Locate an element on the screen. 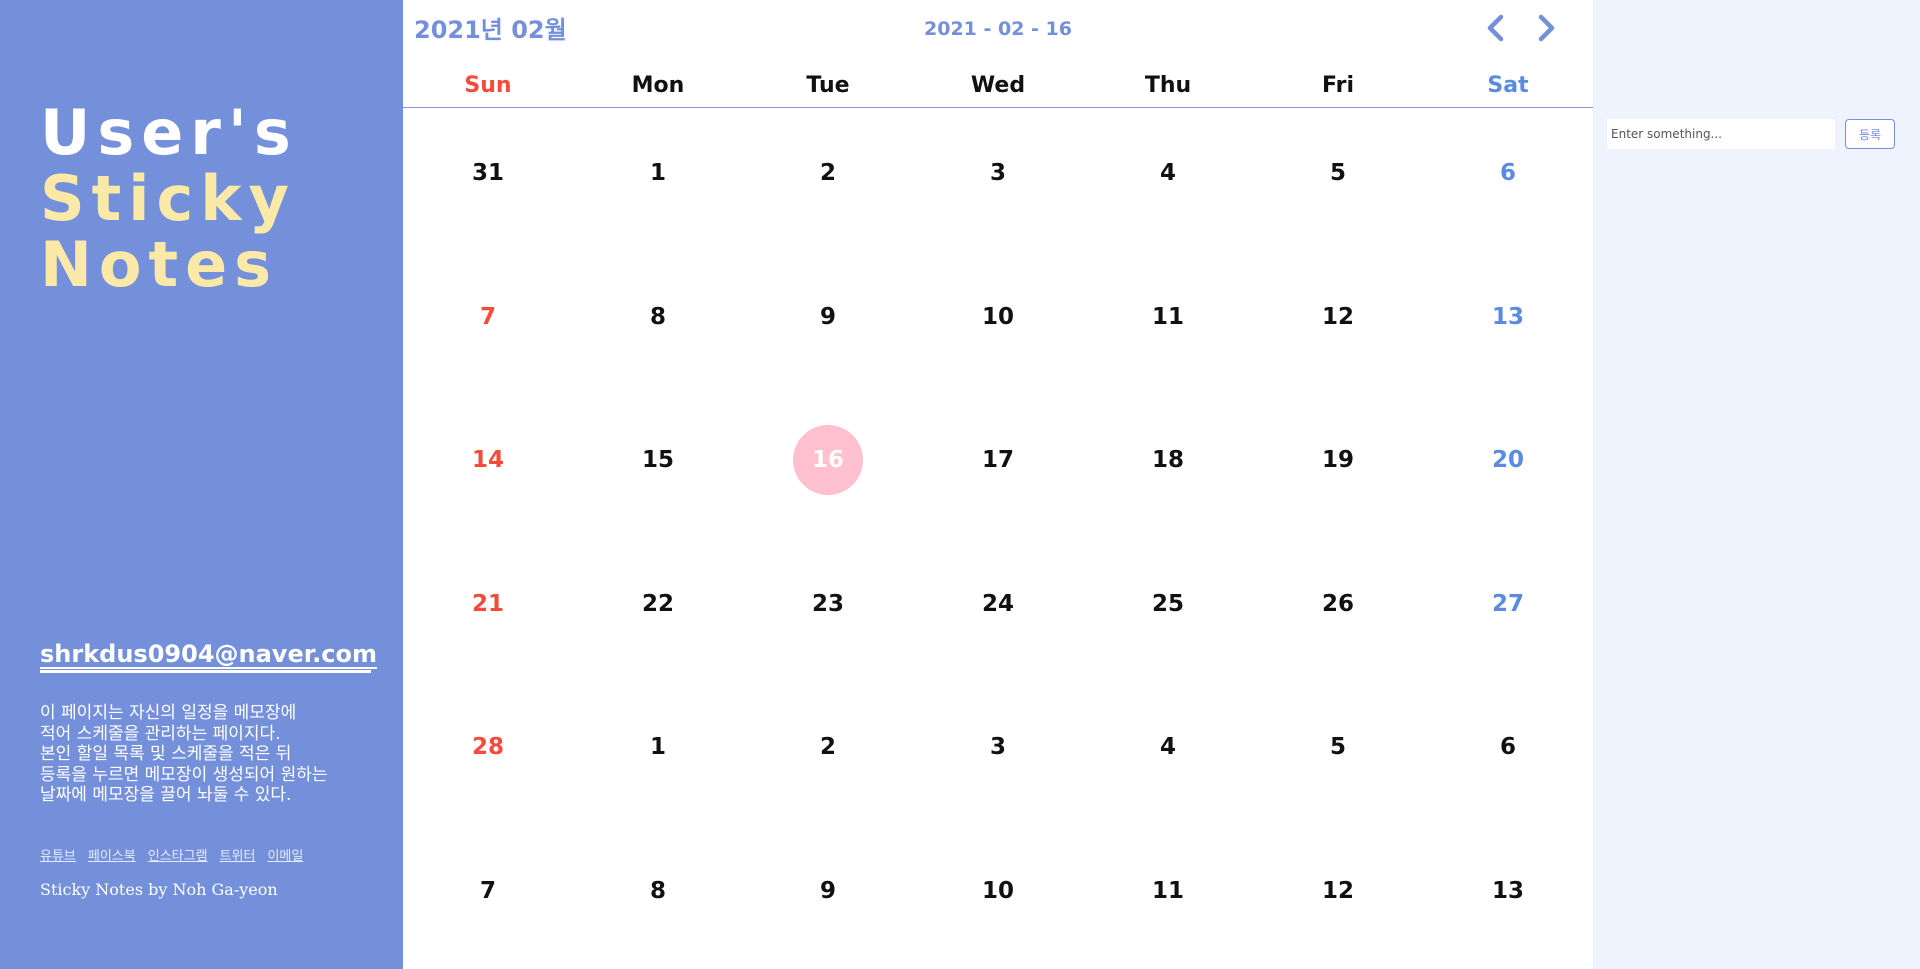 This screenshot has height=969, width=1920. app-logo: User's Sticky Notes is located at coordinates (169, 199).